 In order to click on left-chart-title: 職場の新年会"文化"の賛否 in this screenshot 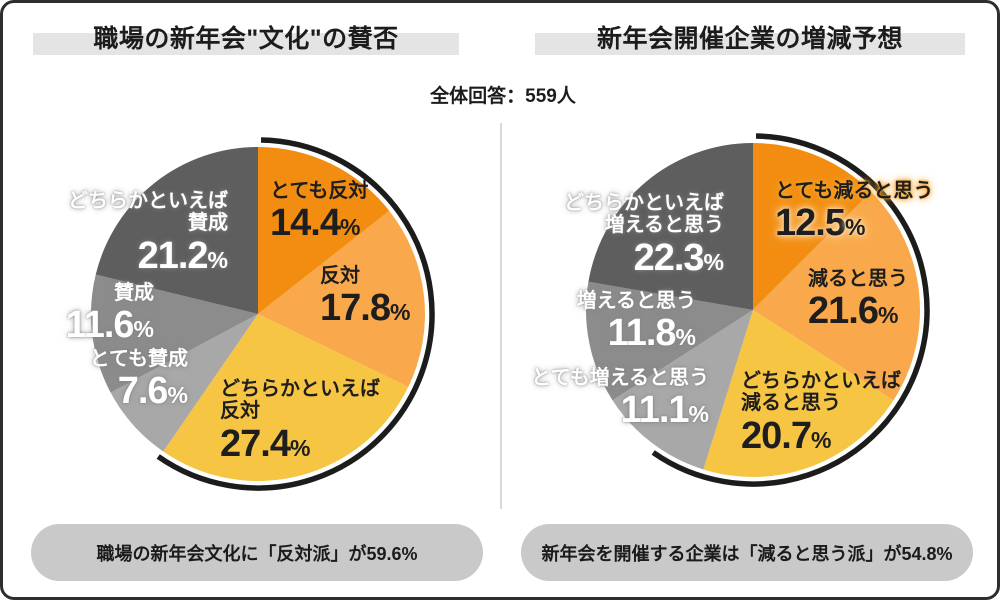, I will do `click(246, 39)`.